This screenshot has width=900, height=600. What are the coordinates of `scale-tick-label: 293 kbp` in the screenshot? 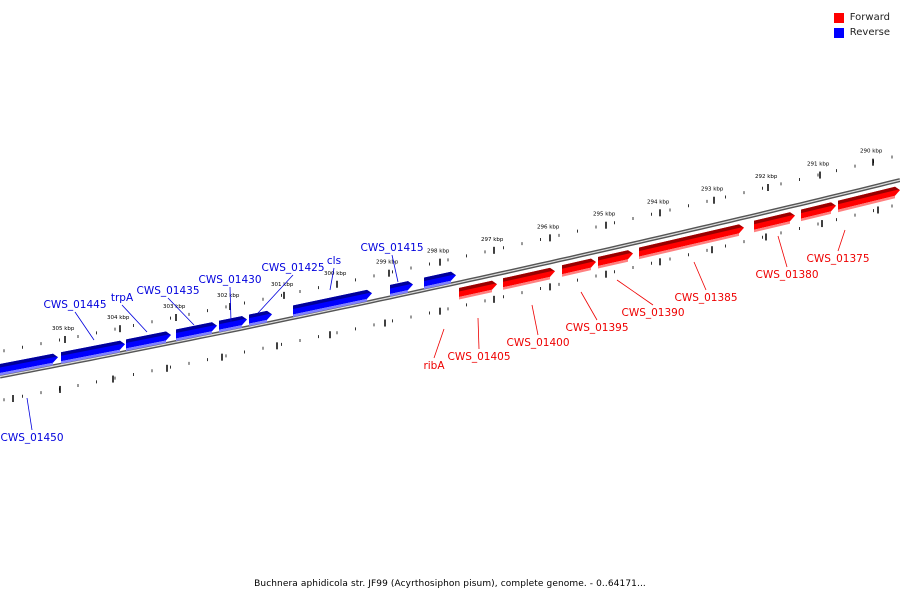 It's located at (712, 190).